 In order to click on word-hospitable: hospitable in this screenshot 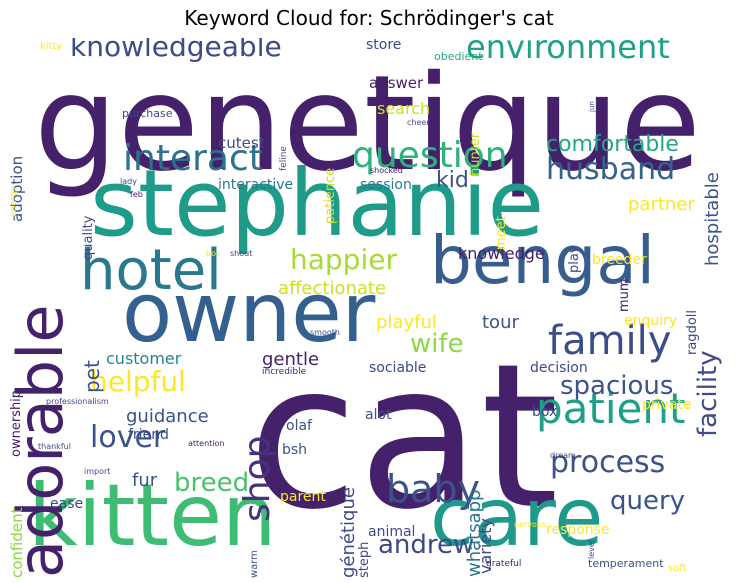, I will do `click(712, 219)`.